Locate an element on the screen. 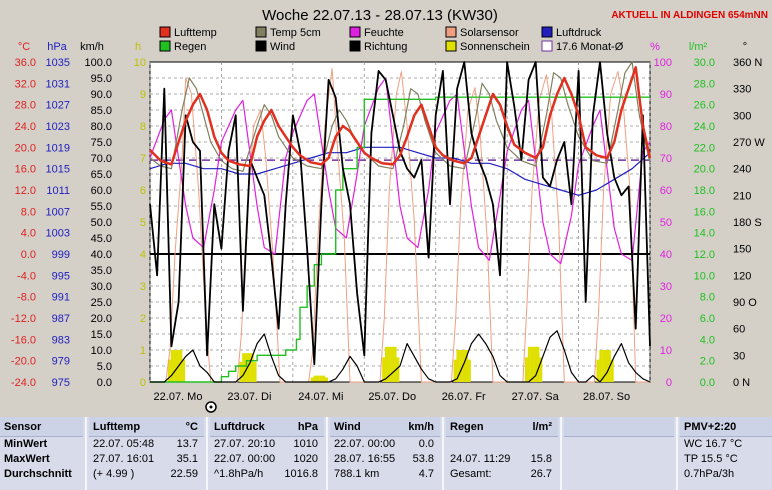 This screenshot has height=490, width=772. tick-label: 5.0 is located at coordinates (104, 367).